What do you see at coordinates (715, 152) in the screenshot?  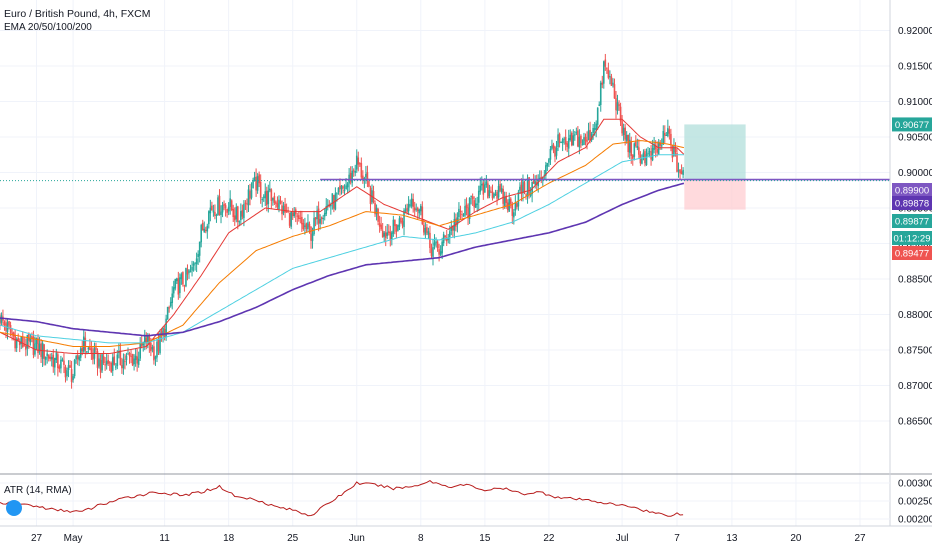 I see `target-zone` at bounding box center [715, 152].